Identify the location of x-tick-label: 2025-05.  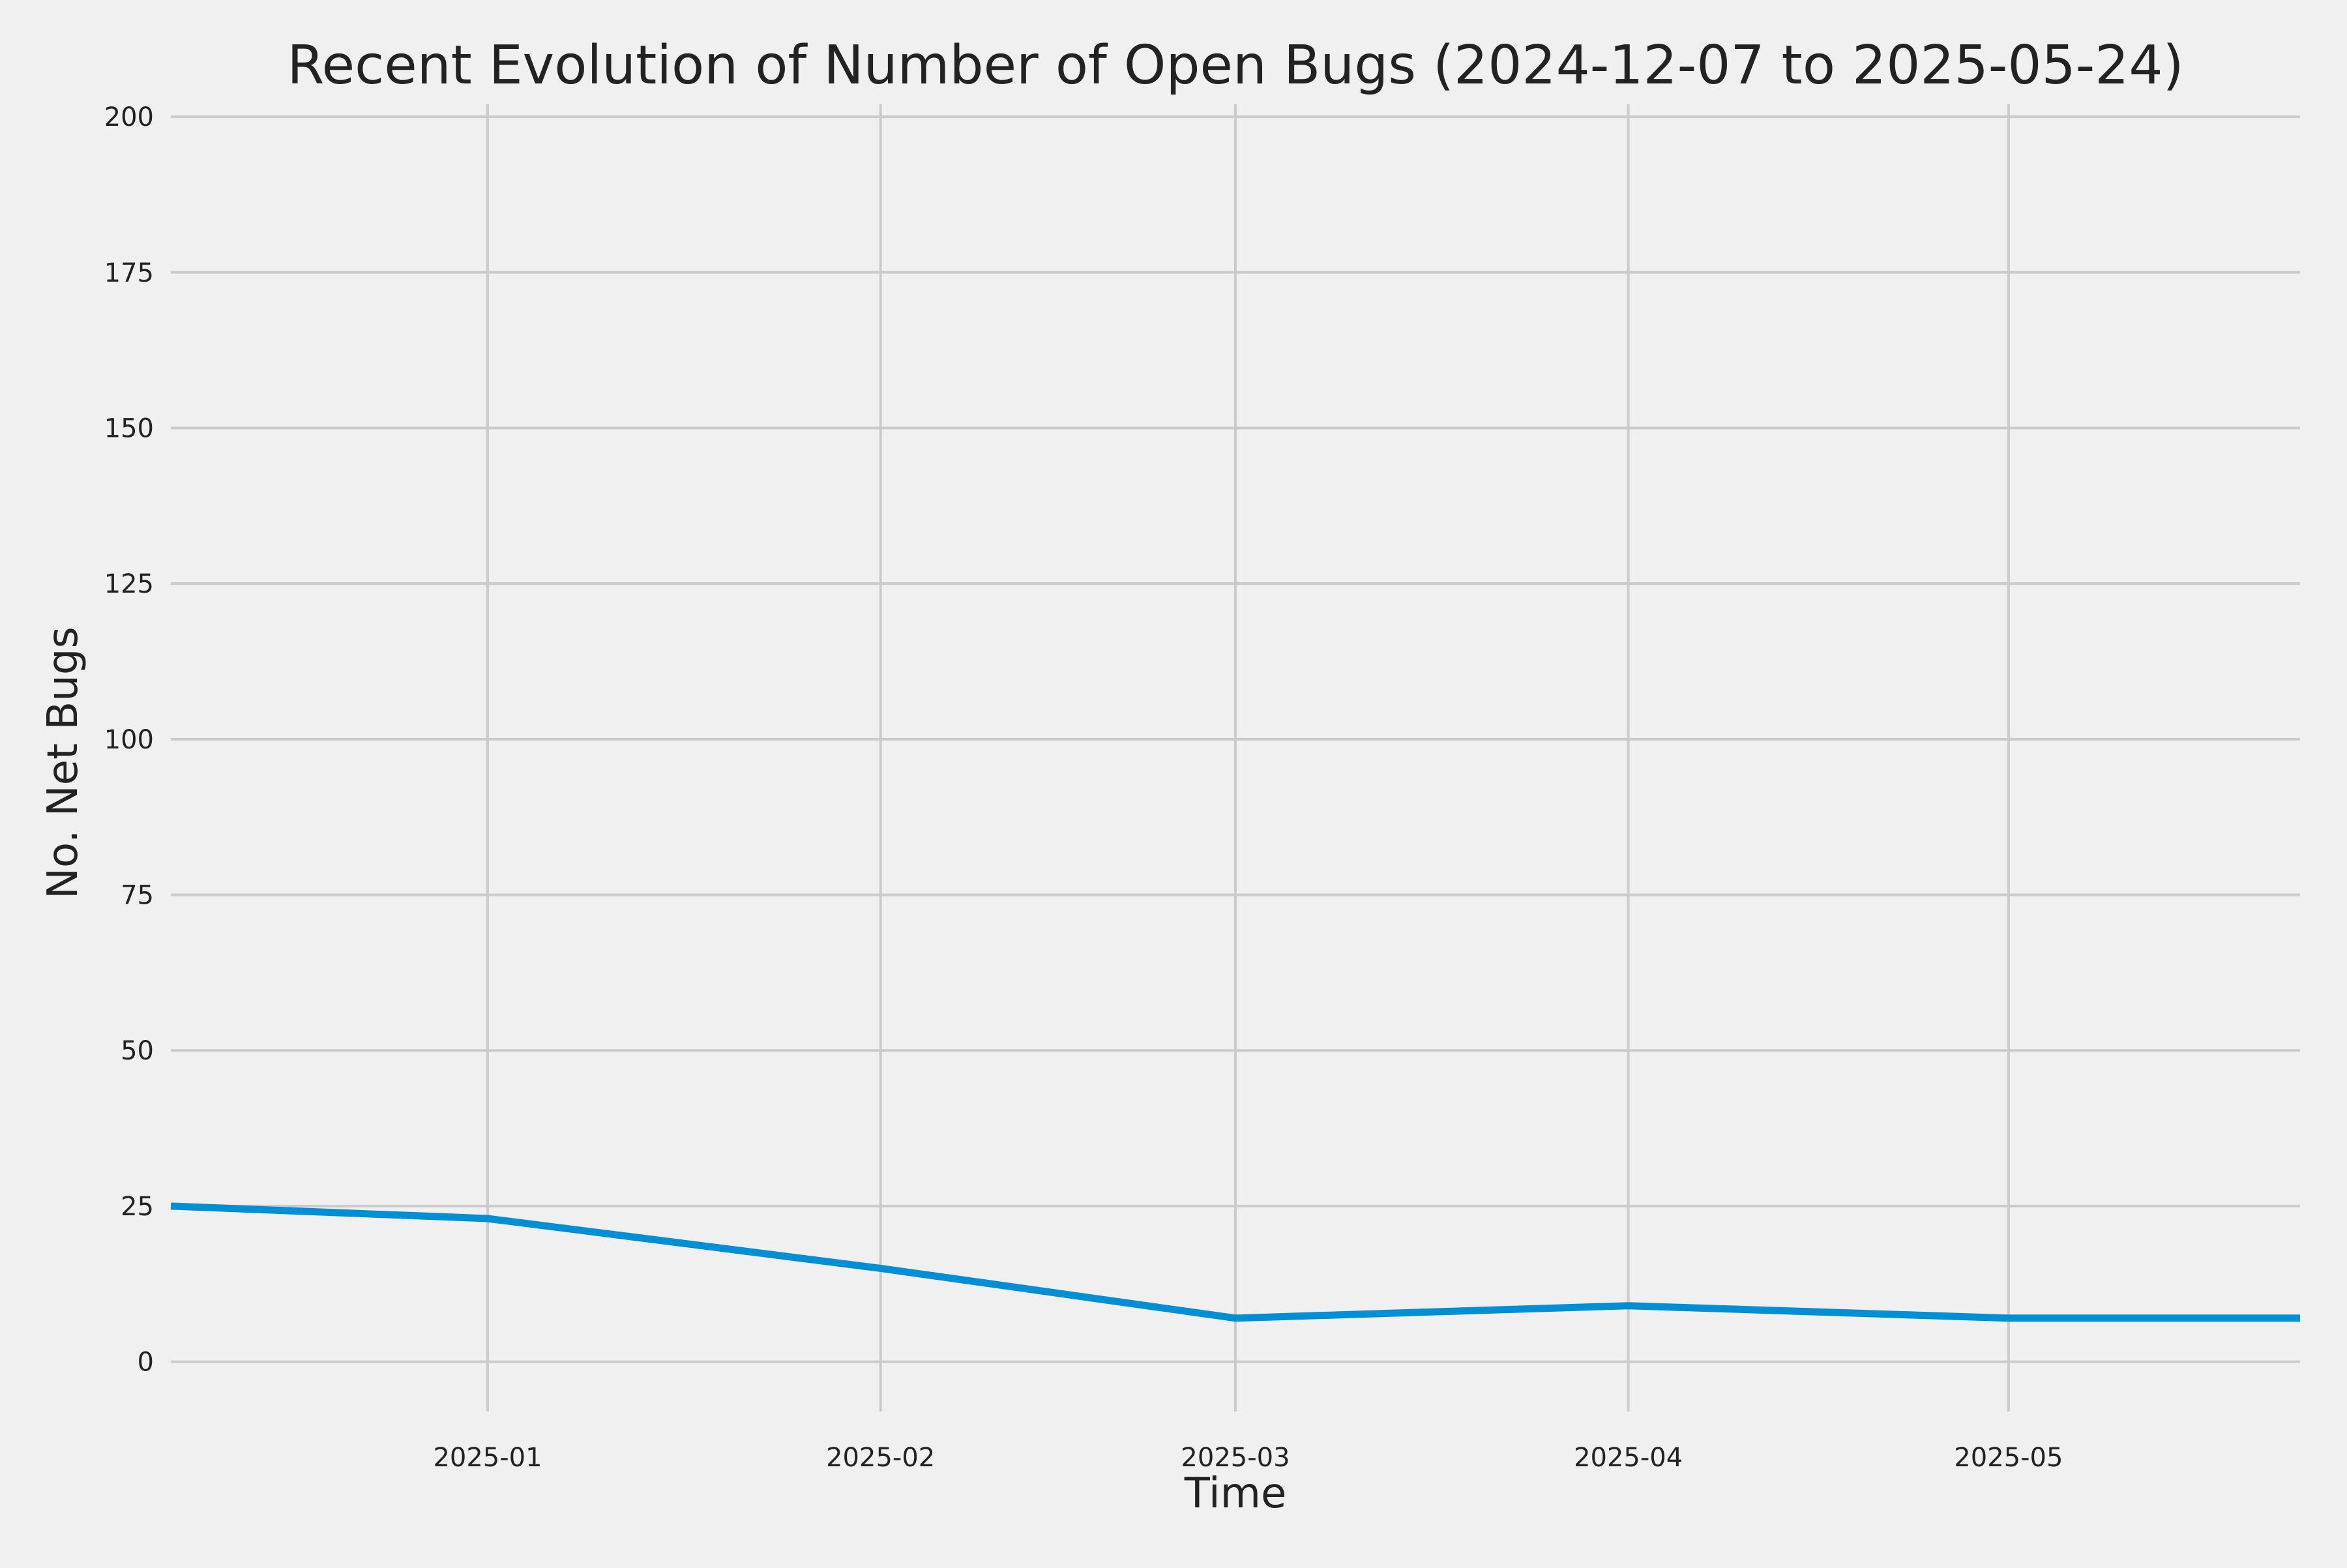
(2008, 1458).